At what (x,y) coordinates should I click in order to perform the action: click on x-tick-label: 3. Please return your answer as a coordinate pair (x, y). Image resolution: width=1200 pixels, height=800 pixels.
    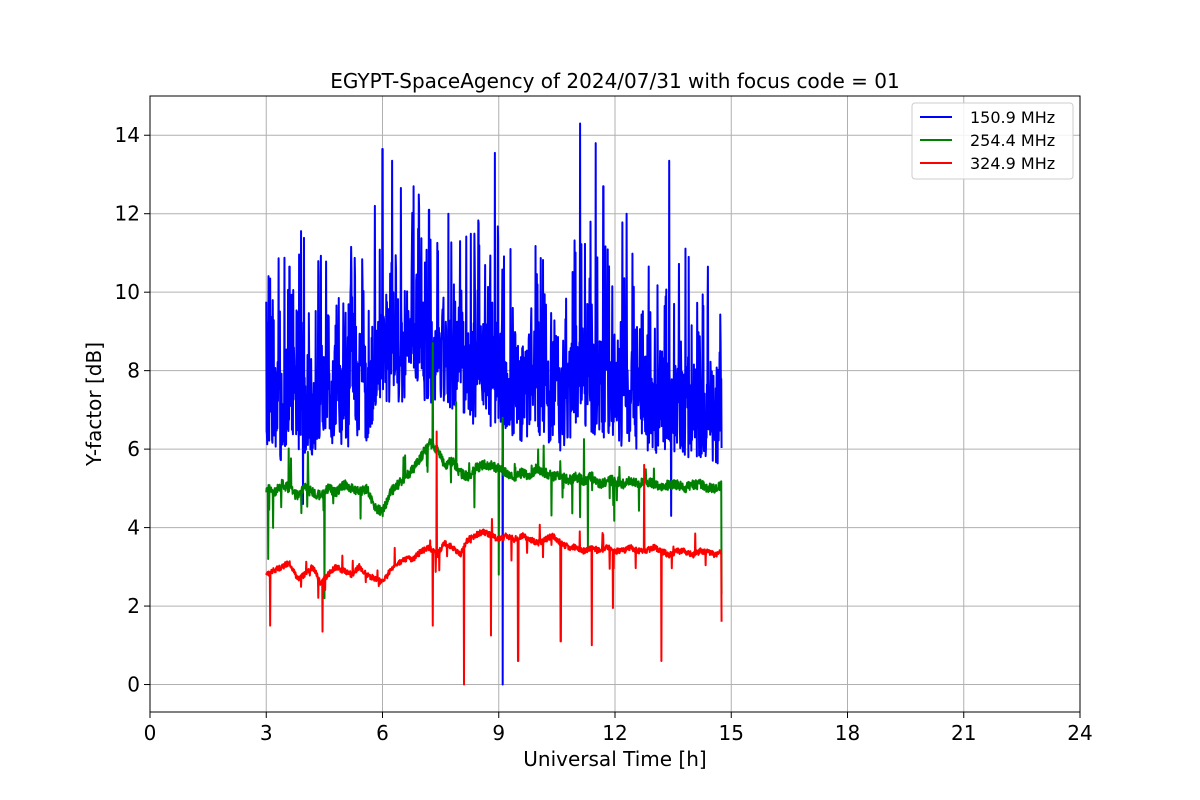
    Looking at the image, I should click on (266, 733).